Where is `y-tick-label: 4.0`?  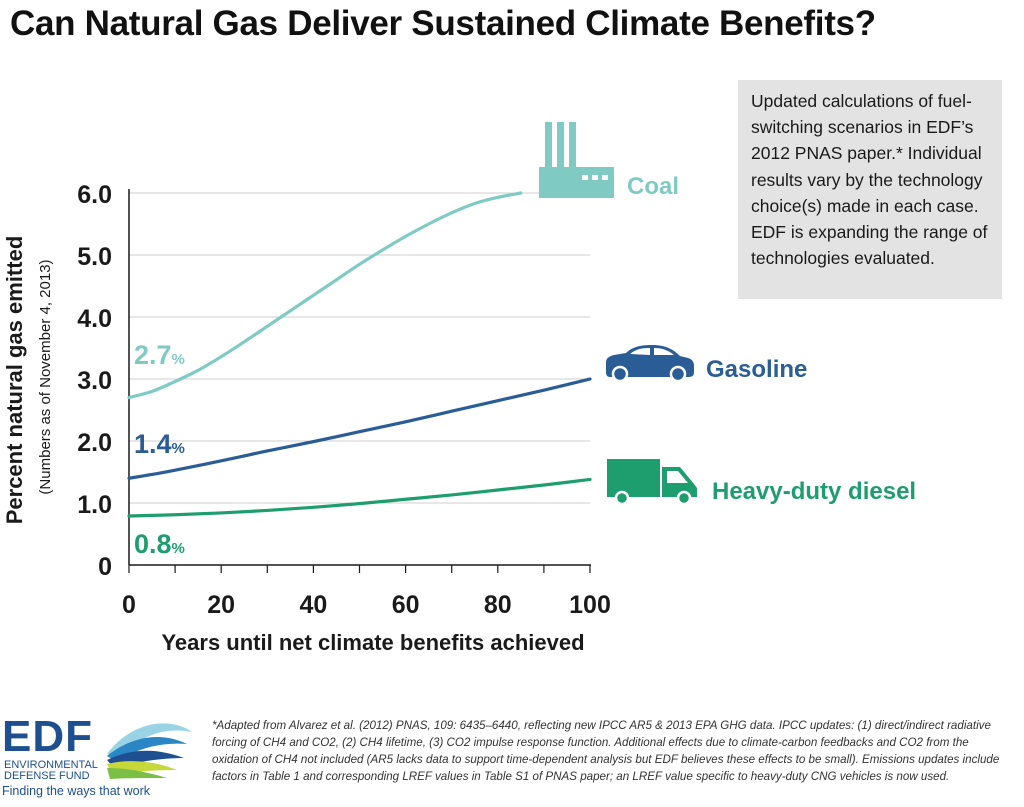
y-tick-label: 4.0 is located at coordinates (94, 319).